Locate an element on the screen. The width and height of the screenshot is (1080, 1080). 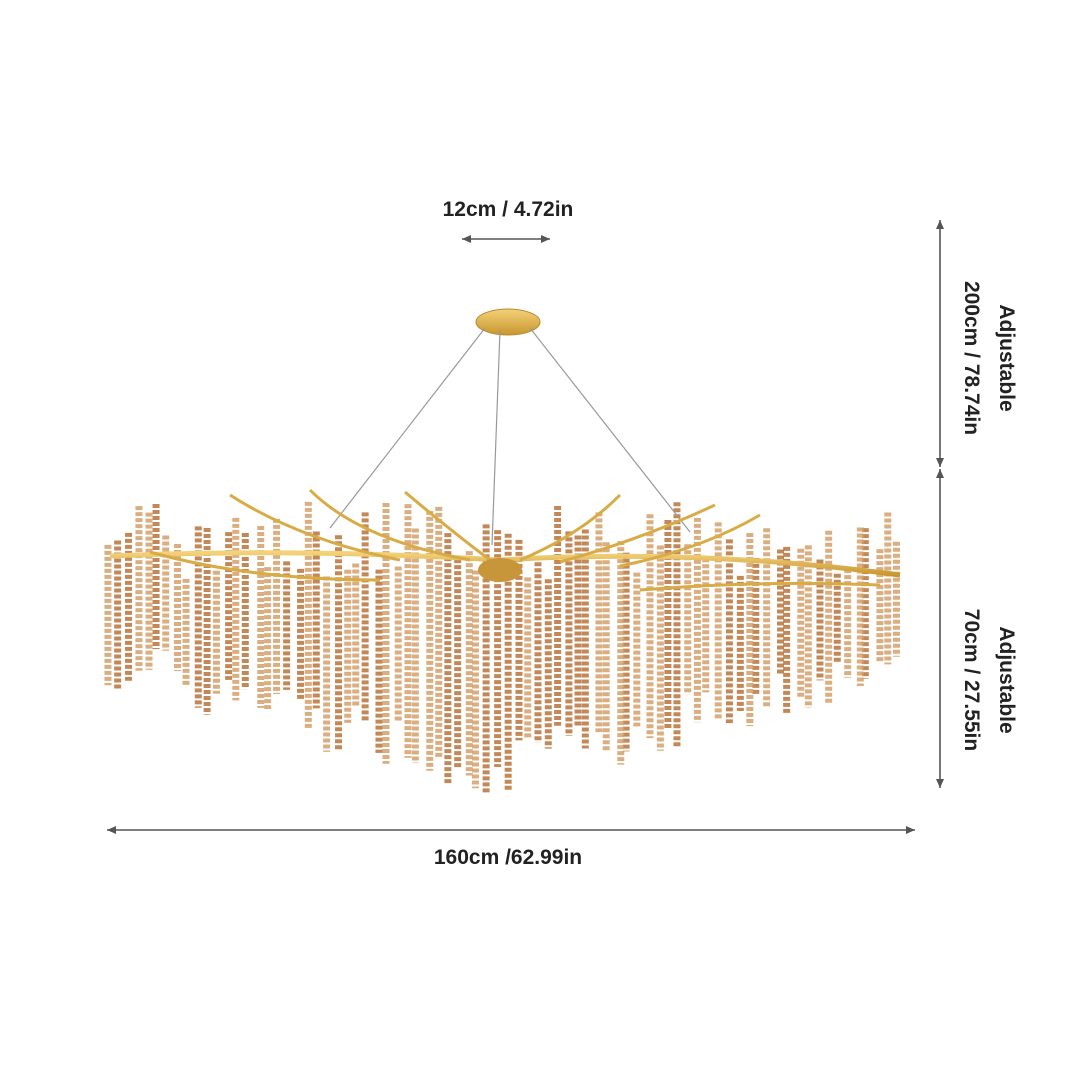
height-size: 70cm / 27.55in is located at coordinates (971, 680).